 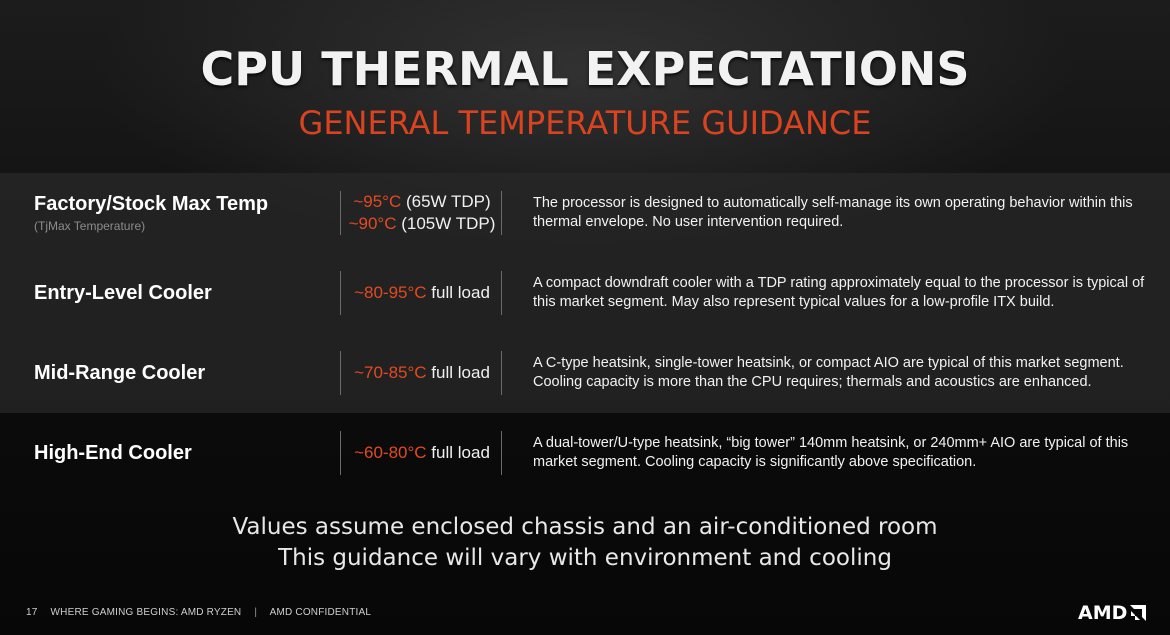 What do you see at coordinates (1103, 613) in the screenshot?
I see `logo-text: AMD` at bounding box center [1103, 613].